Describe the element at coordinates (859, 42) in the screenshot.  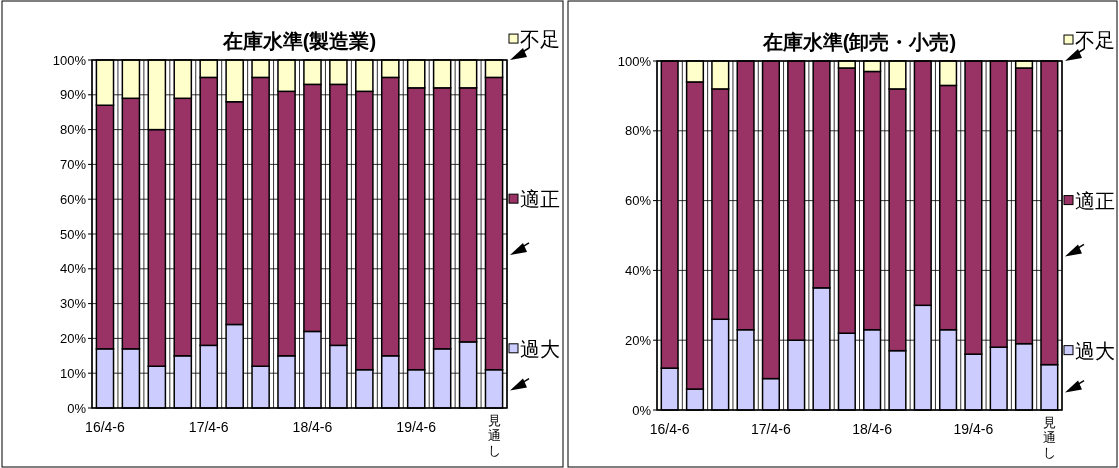
I see `chart-title: 在庫水準(卸売・小売)` at that location.